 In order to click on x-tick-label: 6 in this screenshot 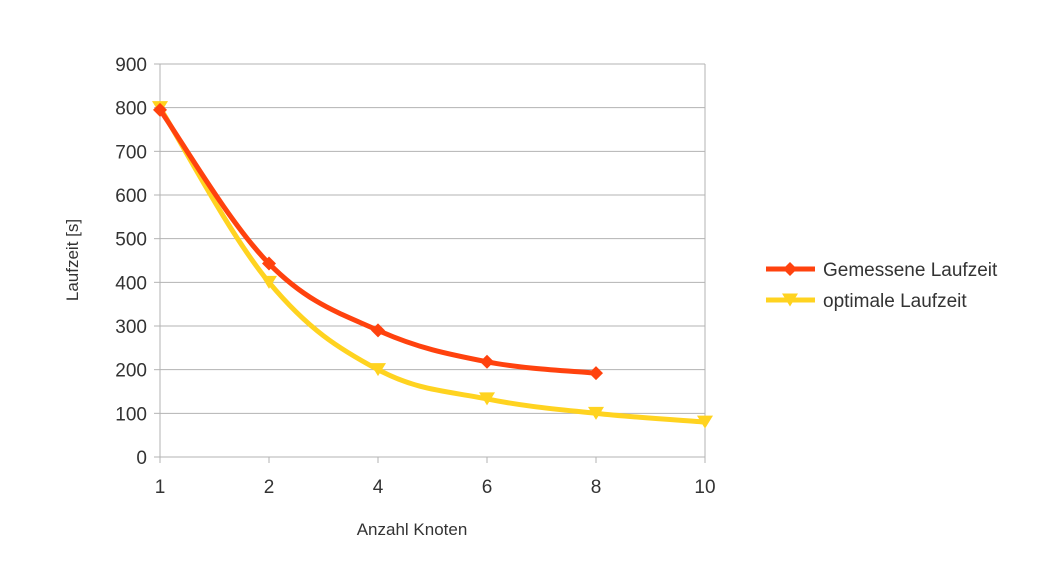, I will do `click(487, 487)`.